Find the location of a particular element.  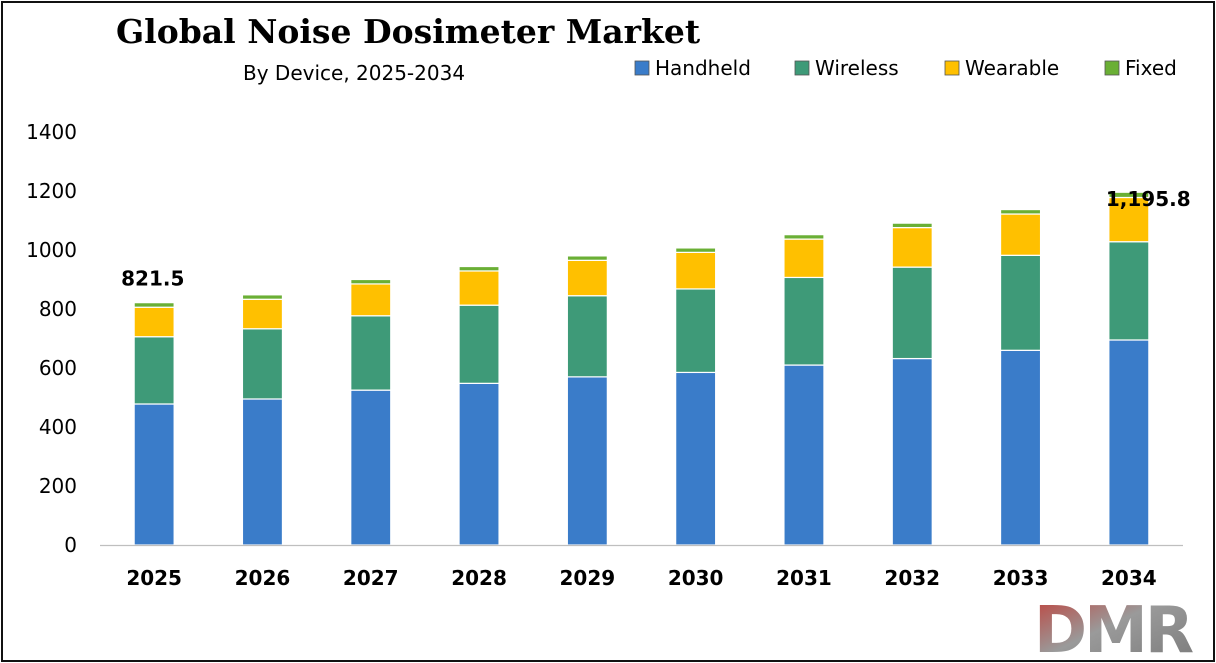

legend-swatch-fixed is located at coordinates (1112, 68).